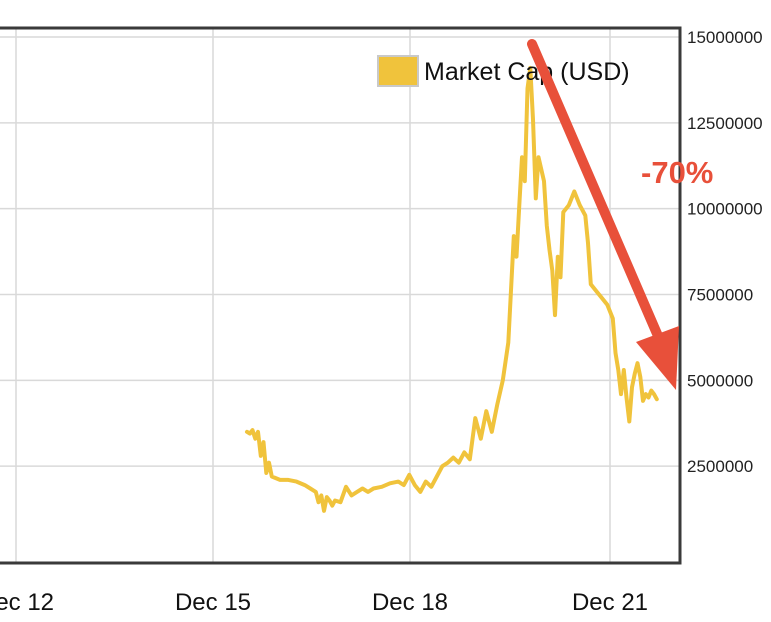 This screenshot has height=622, width=771. Describe the element at coordinates (725, 123) in the screenshot. I see `y-tick-label: 12500000` at that location.